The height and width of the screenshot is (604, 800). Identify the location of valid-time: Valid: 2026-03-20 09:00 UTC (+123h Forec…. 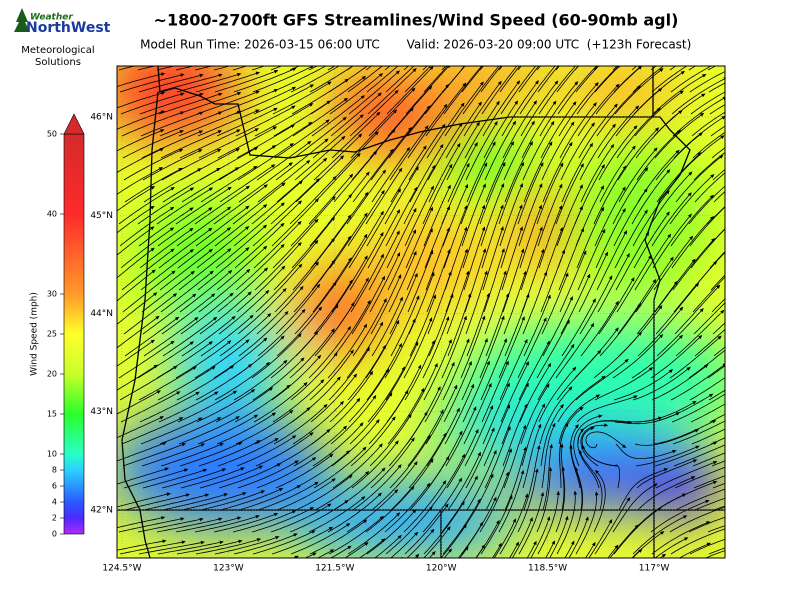
(549, 45).